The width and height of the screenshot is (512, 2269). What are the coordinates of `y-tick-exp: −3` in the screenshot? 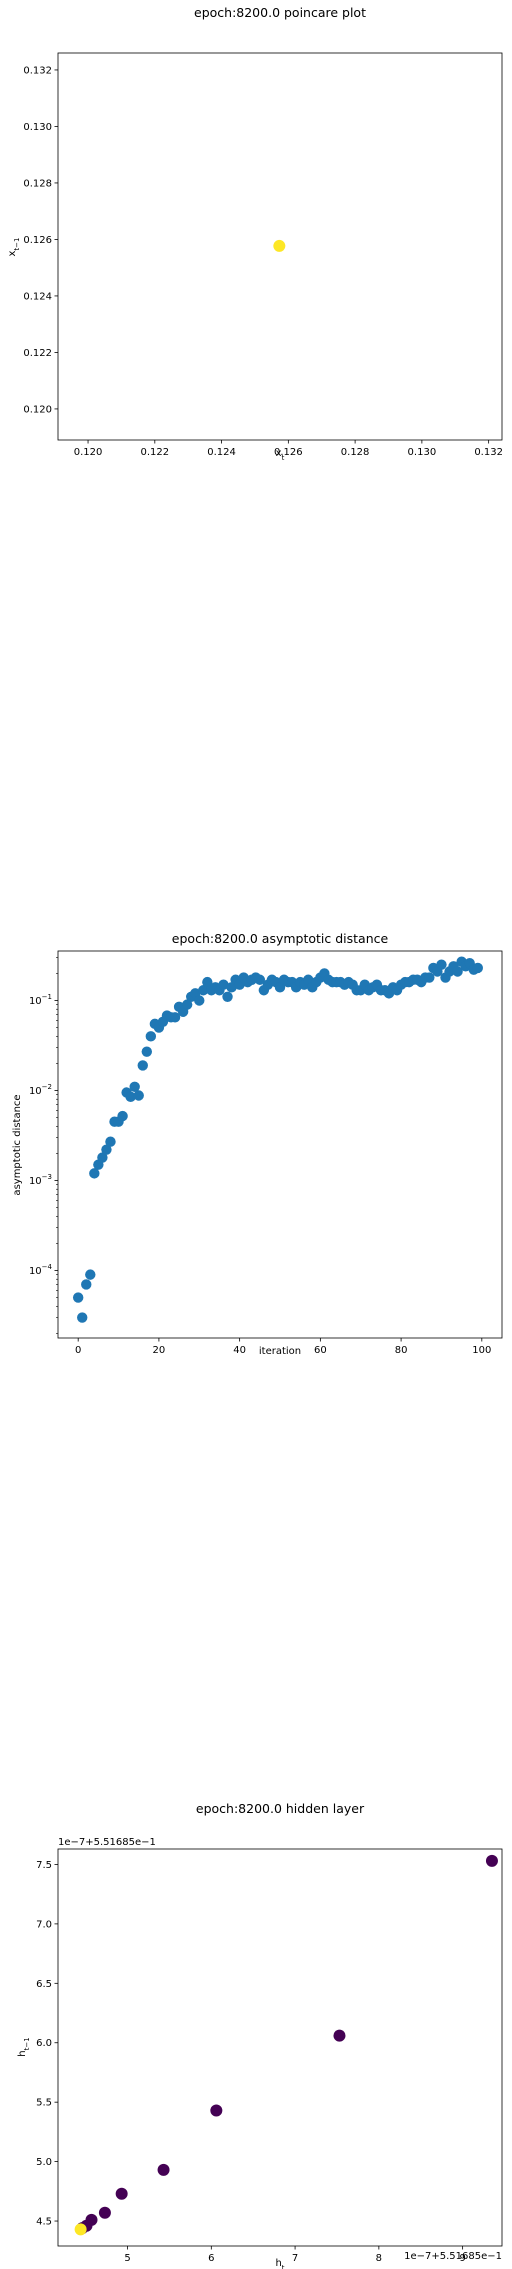 It's located at (47, 1177).